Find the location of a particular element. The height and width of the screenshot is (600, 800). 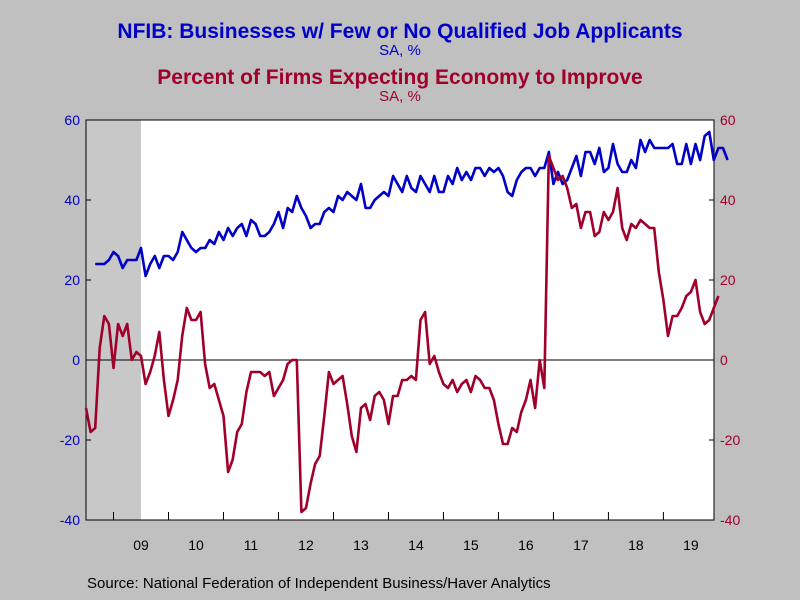

y-right-tick-label: -40 is located at coordinates (730, 520).